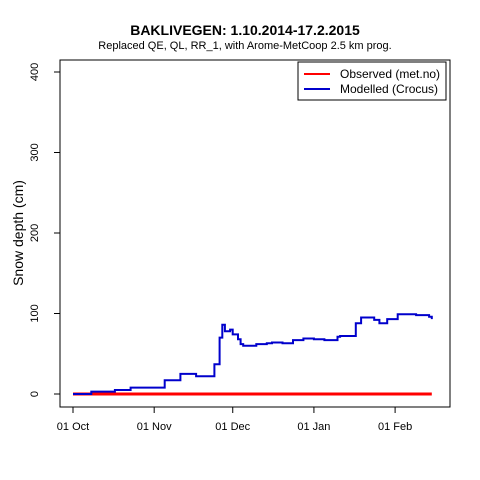 The image size is (480, 480). What do you see at coordinates (245, 30) in the screenshot?
I see `chart-title: BAKLIVEGEN: 1.10.2014-17.2.2015` at bounding box center [245, 30].